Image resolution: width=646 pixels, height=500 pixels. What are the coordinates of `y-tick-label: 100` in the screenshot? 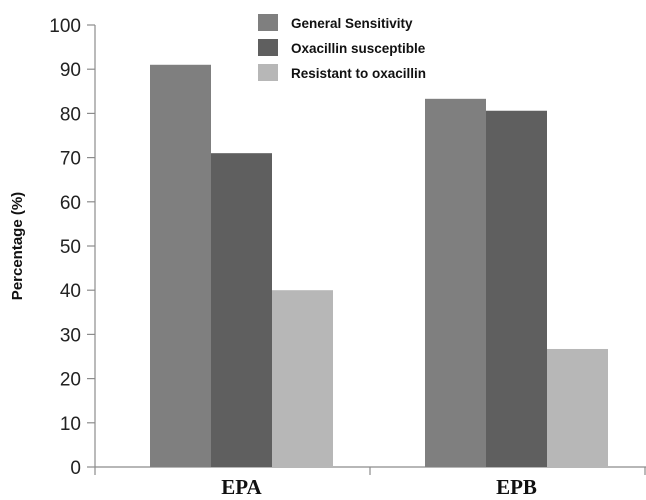 It's located at (65, 26).